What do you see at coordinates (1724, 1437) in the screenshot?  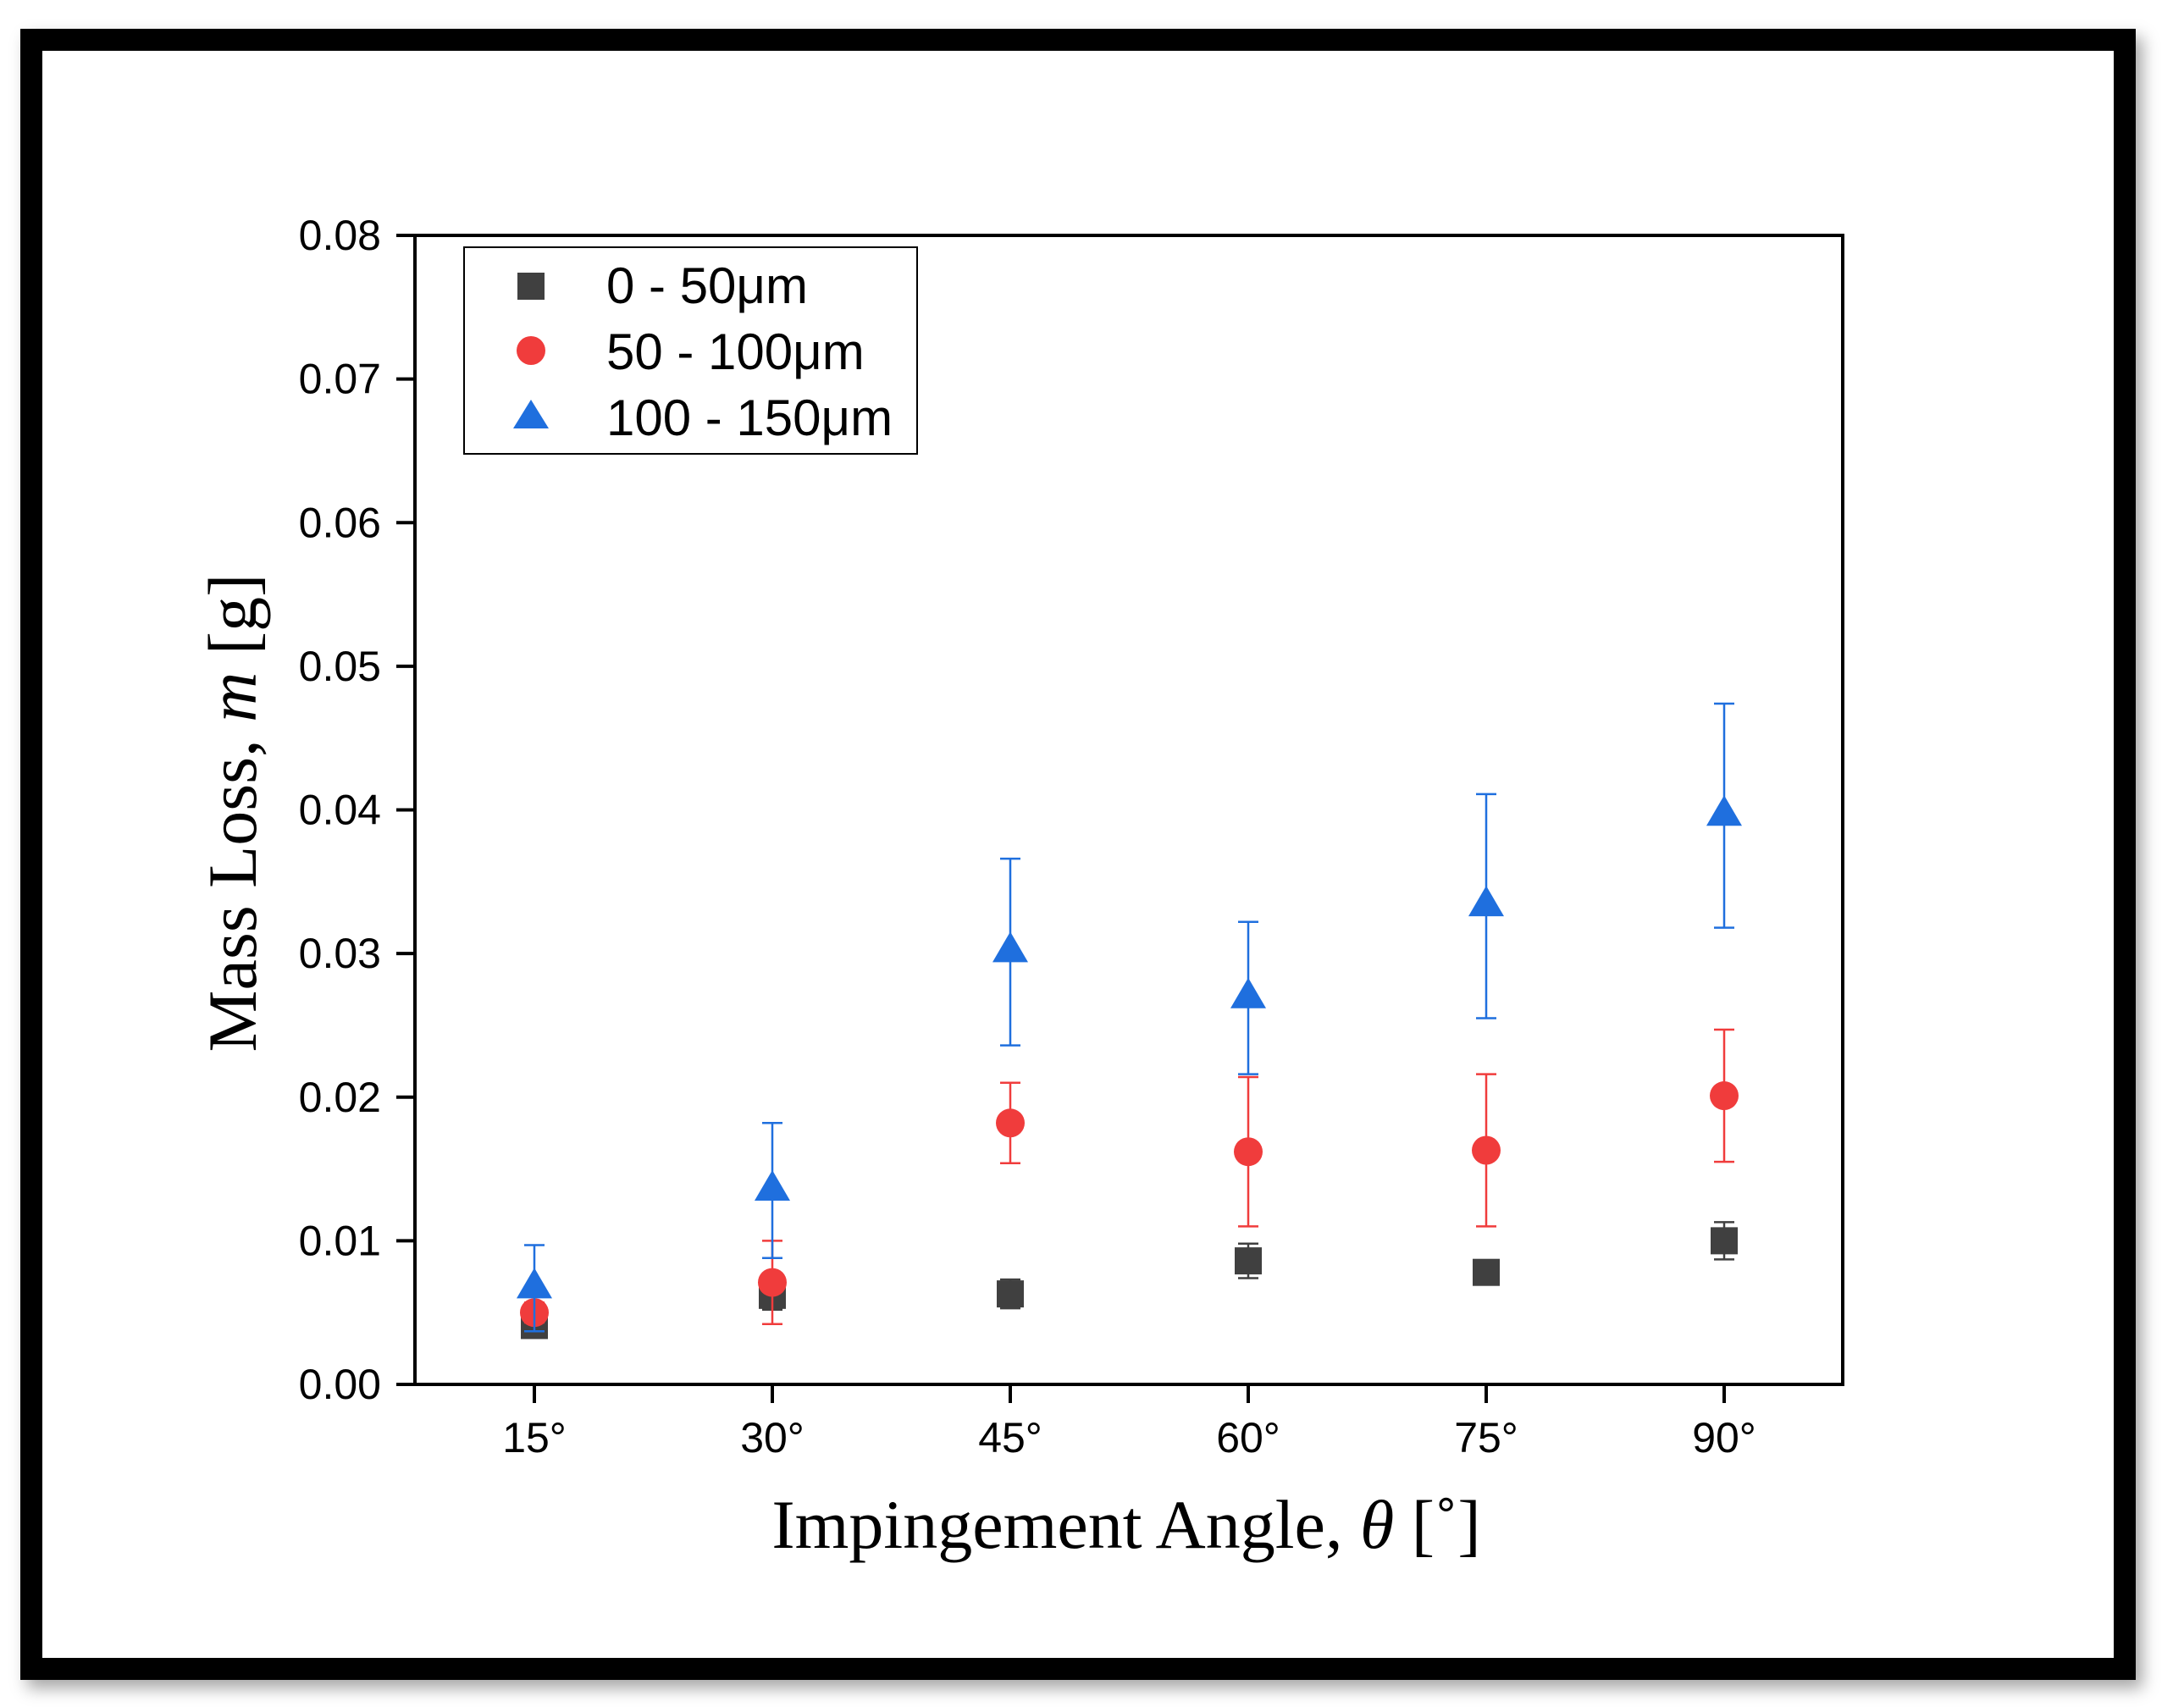 I see `x-tick-label: 90°` at bounding box center [1724, 1437].